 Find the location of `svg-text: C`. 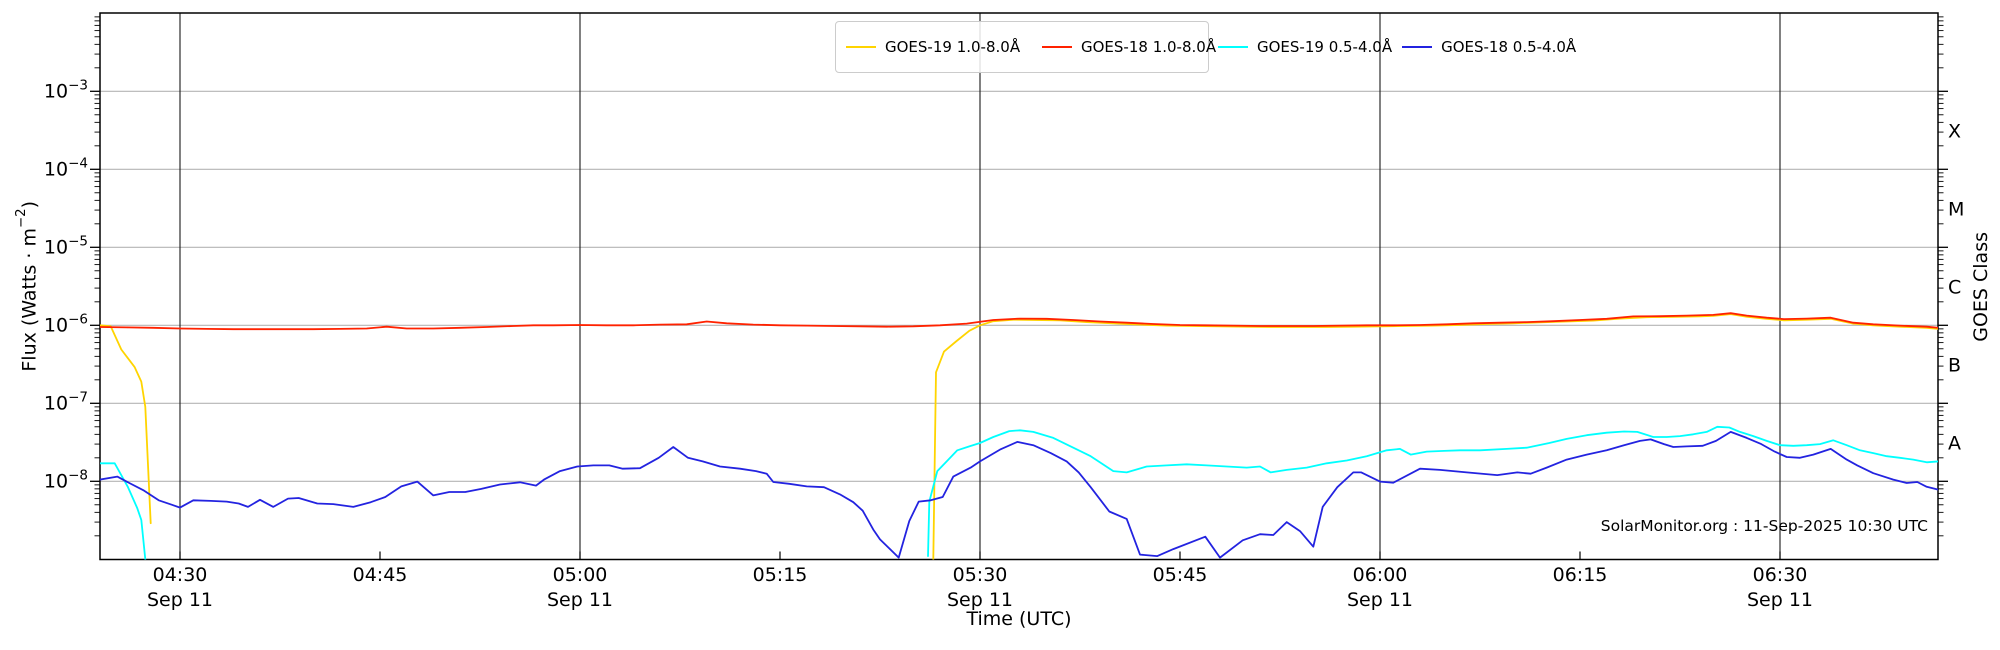

svg-text: C is located at coordinates (1954, 287).